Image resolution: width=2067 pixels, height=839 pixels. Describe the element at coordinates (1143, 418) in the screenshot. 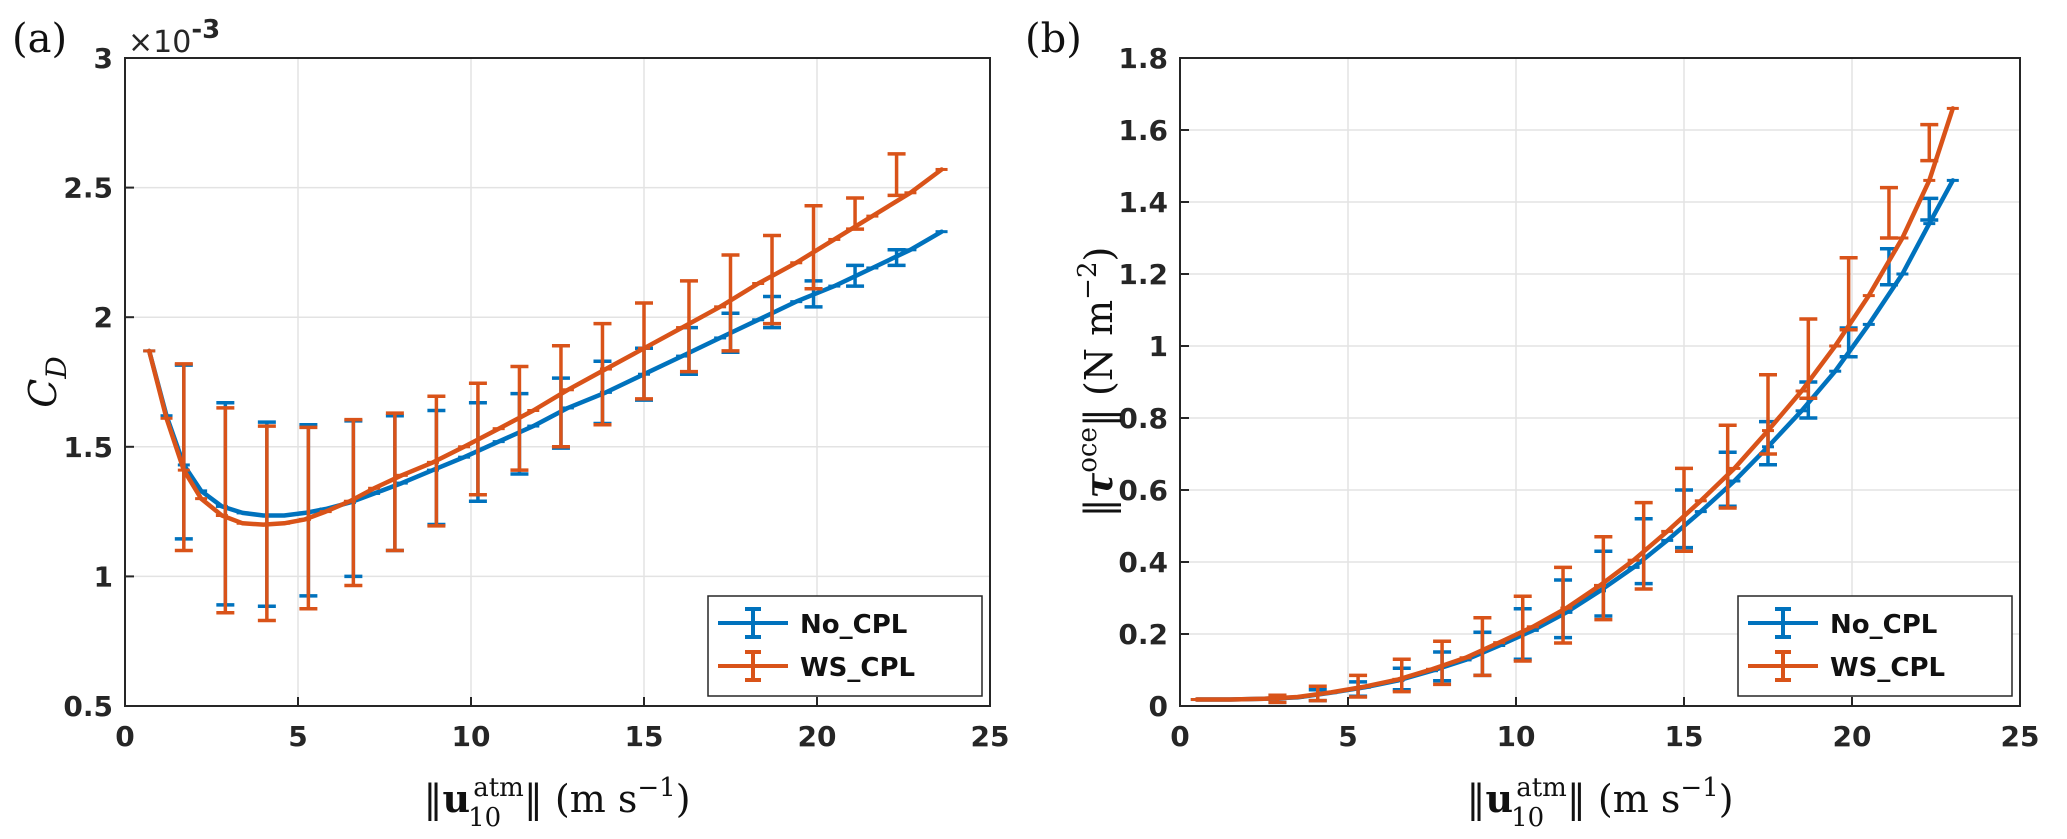

I see `y-tick-label: 0.8` at that location.